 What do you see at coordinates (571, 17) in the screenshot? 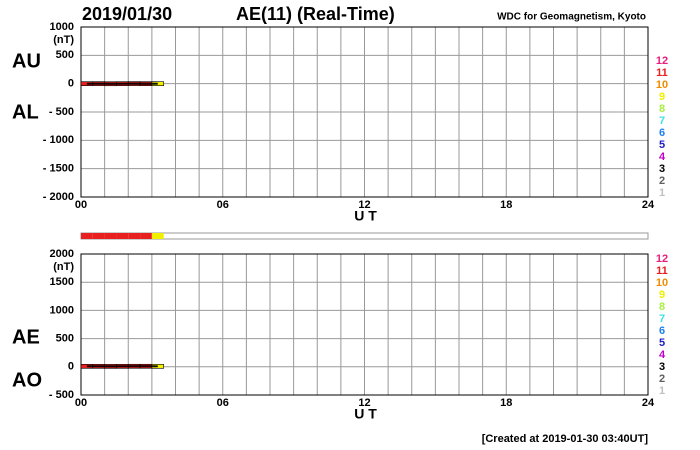
I see `source: WDC for Geomagnetism, Kyoto` at bounding box center [571, 17].